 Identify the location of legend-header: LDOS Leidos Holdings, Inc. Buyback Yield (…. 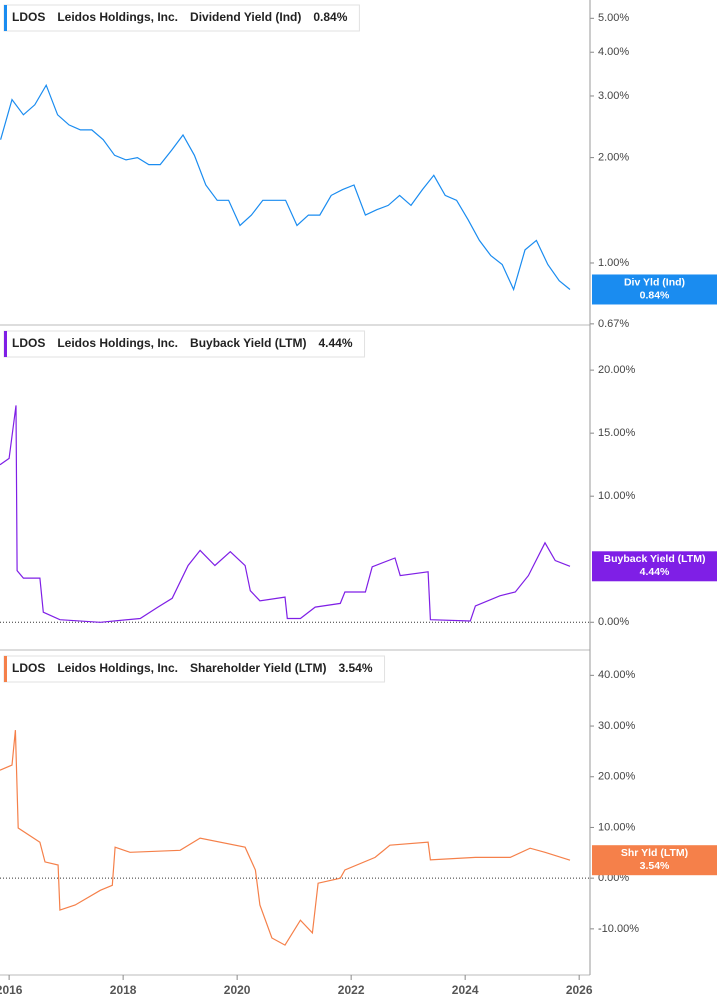
(184, 344).